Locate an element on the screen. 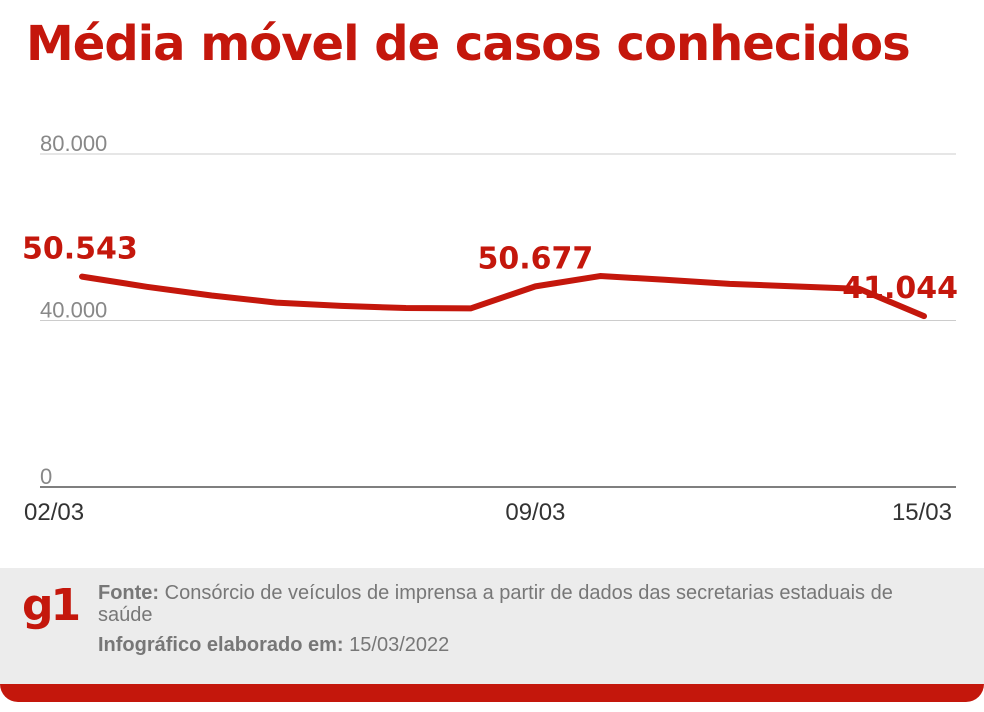 The height and width of the screenshot is (712, 984). x-tick-label: 09/03 is located at coordinates (535, 512).